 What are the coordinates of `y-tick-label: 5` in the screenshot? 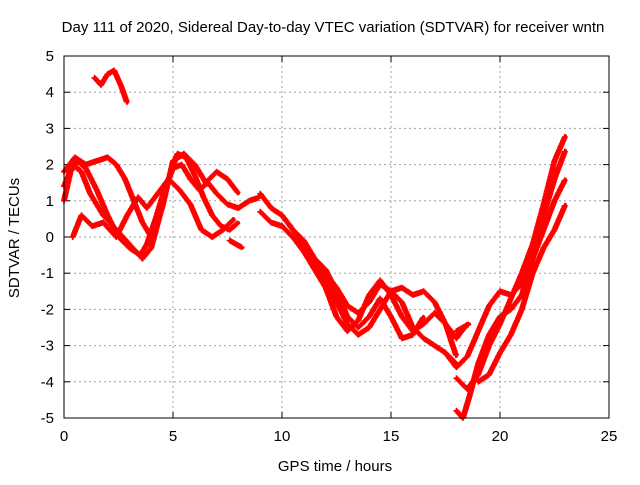 It's located at (50, 56).